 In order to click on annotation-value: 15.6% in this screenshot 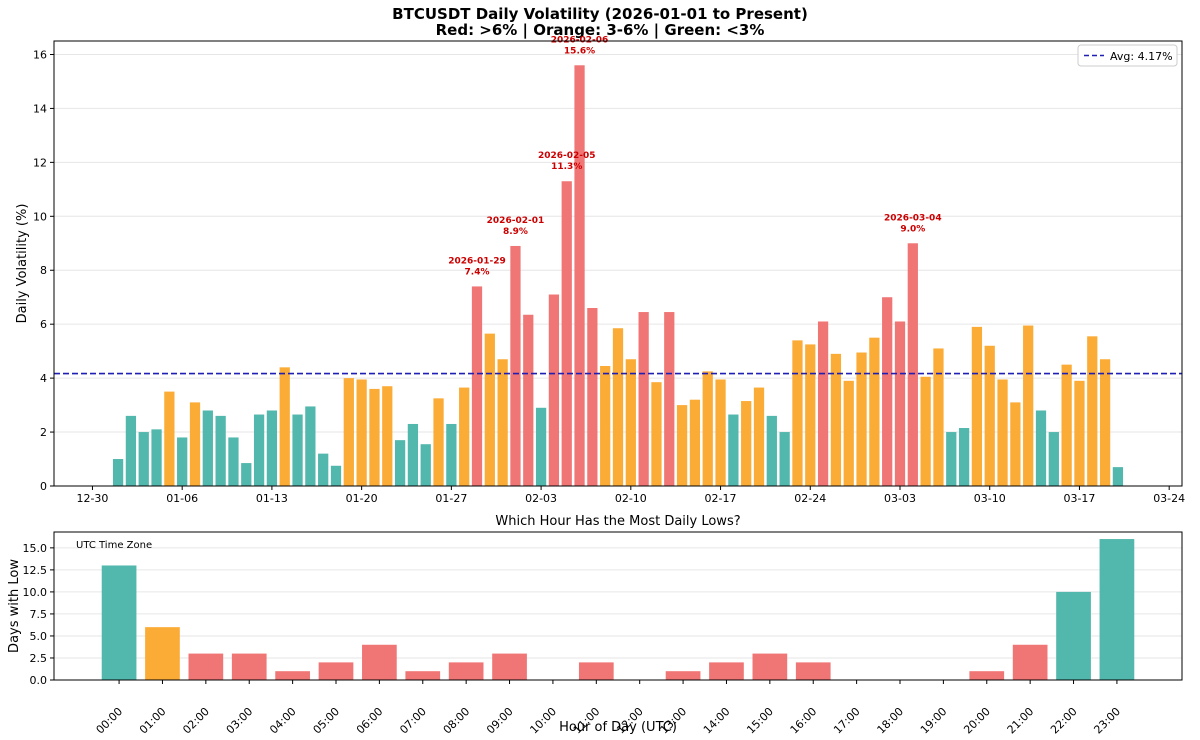, I will do `click(579, 51)`.